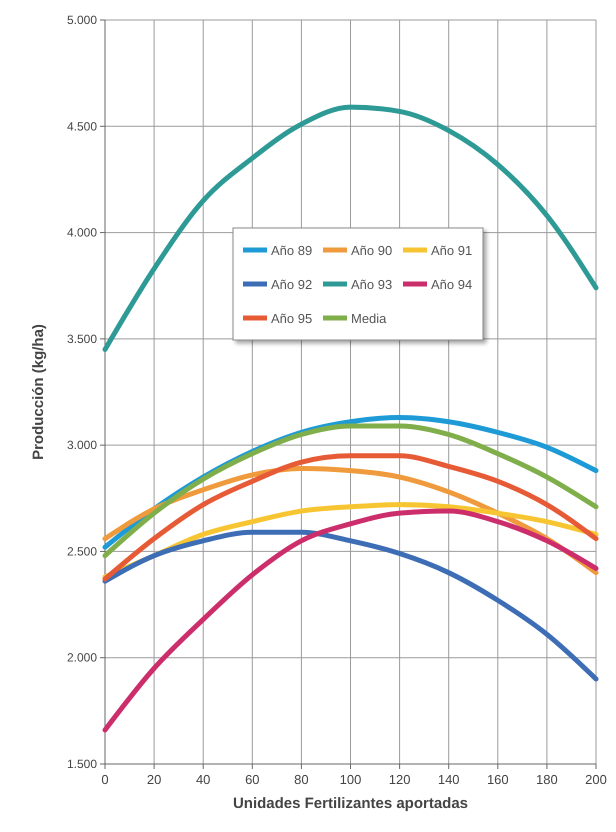 Image resolution: width=616 pixels, height=832 pixels. I want to click on x-tick-label: 200, so click(596, 779).